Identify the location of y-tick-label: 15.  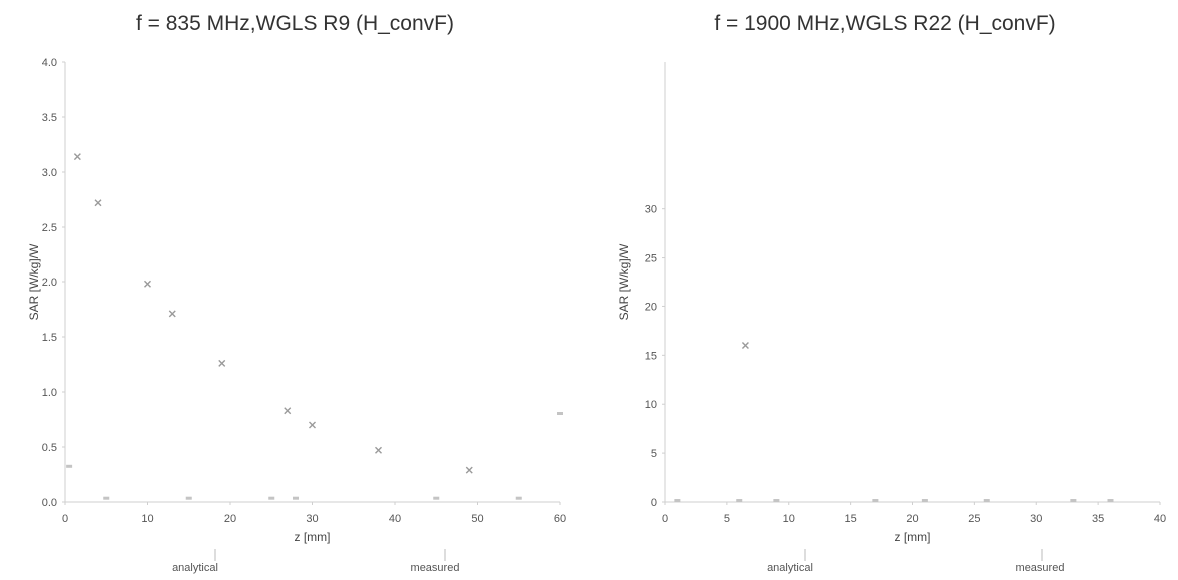
(651, 356).